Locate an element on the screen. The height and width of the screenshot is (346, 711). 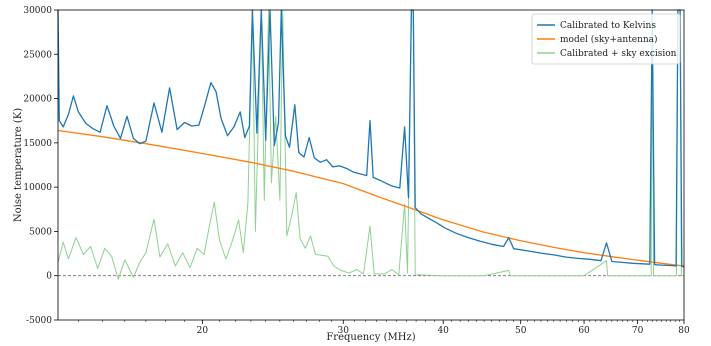
x-tick-label: 30 is located at coordinates (344, 331).